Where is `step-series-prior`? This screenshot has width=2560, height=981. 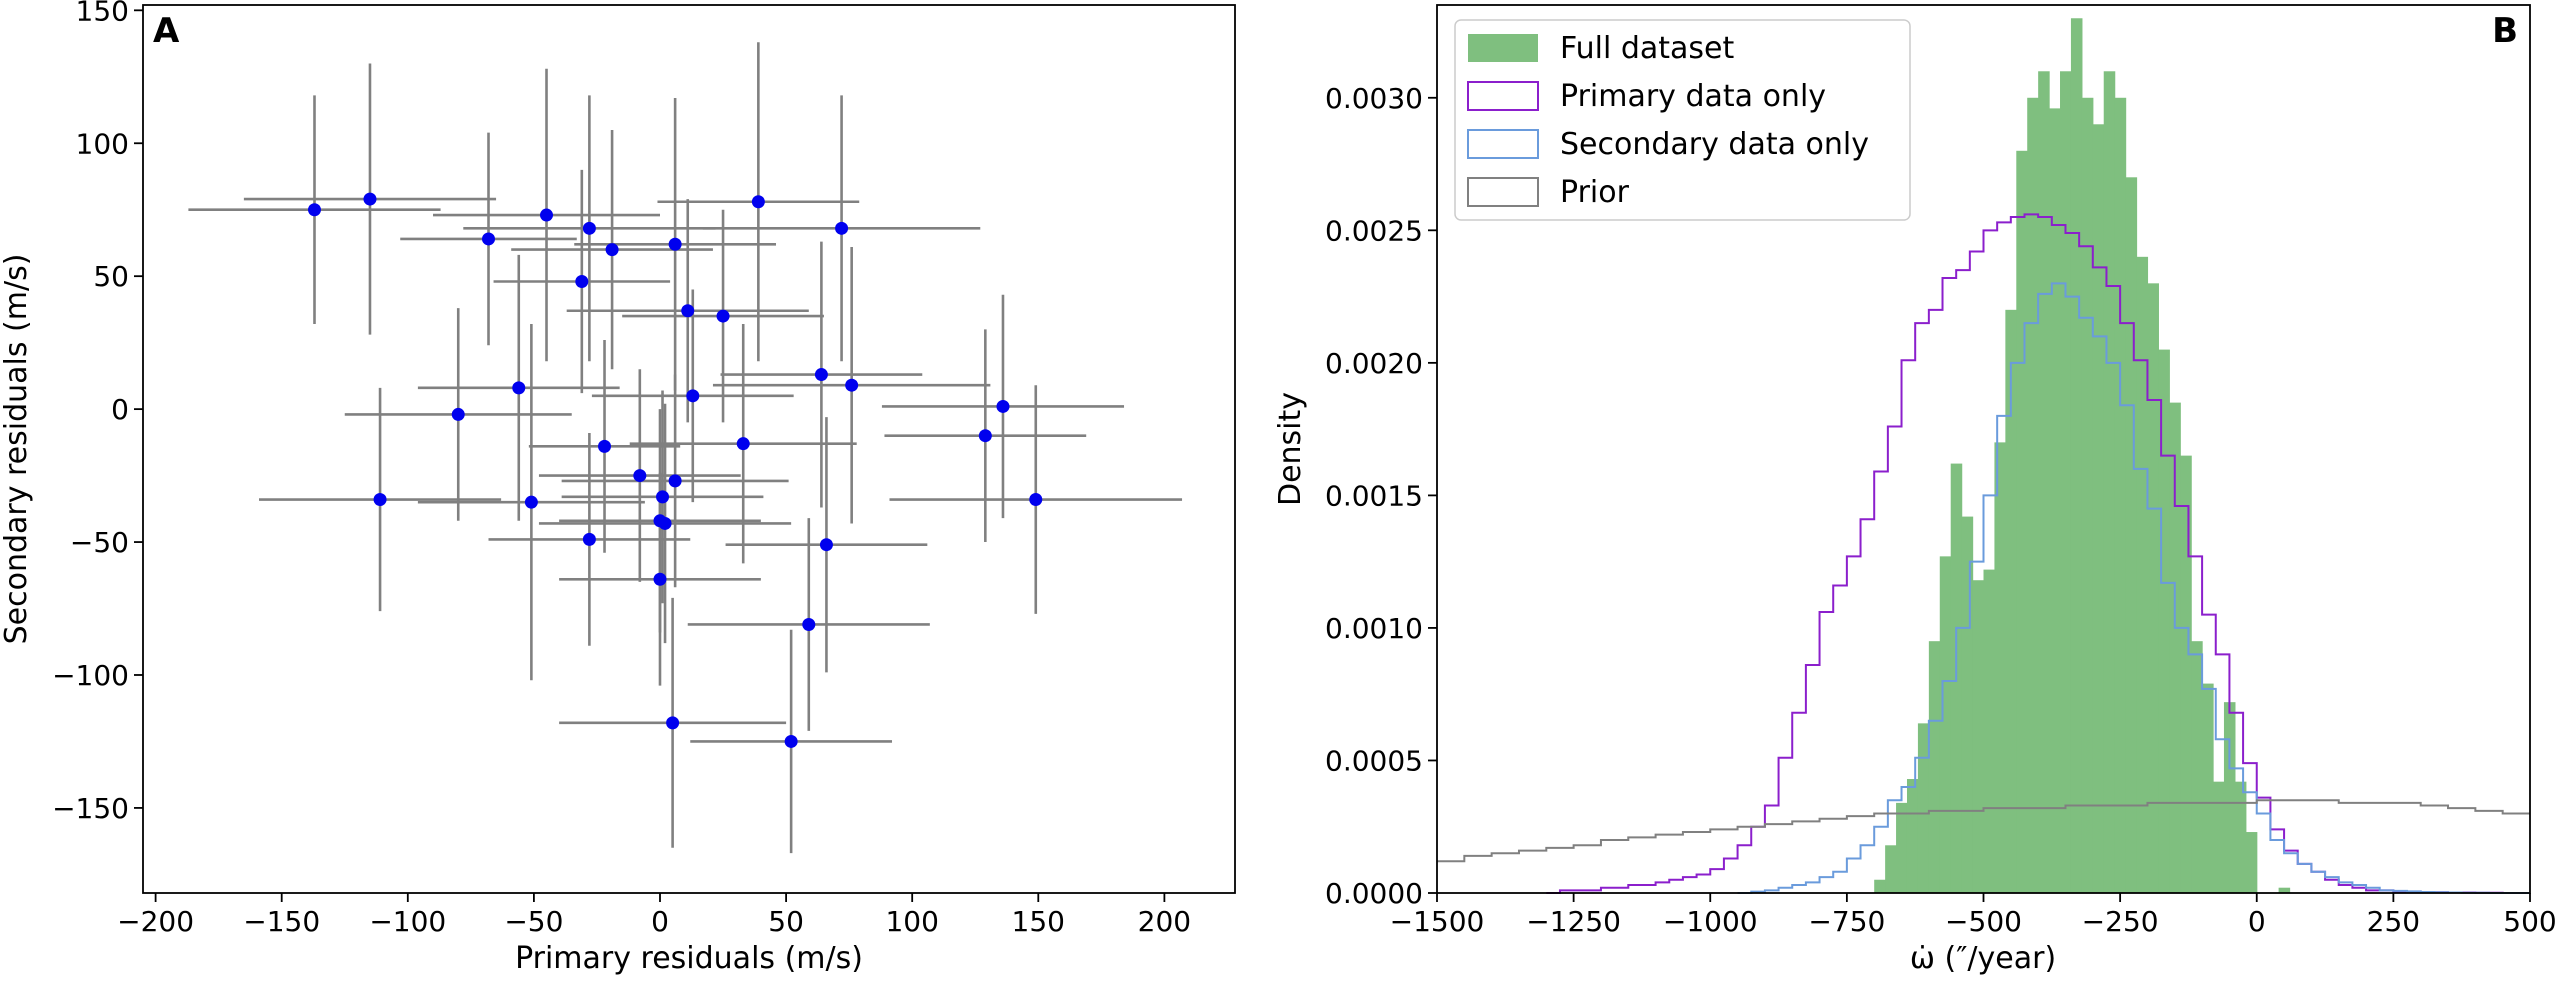
step-series-prior is located at coordinates (1983, 831).